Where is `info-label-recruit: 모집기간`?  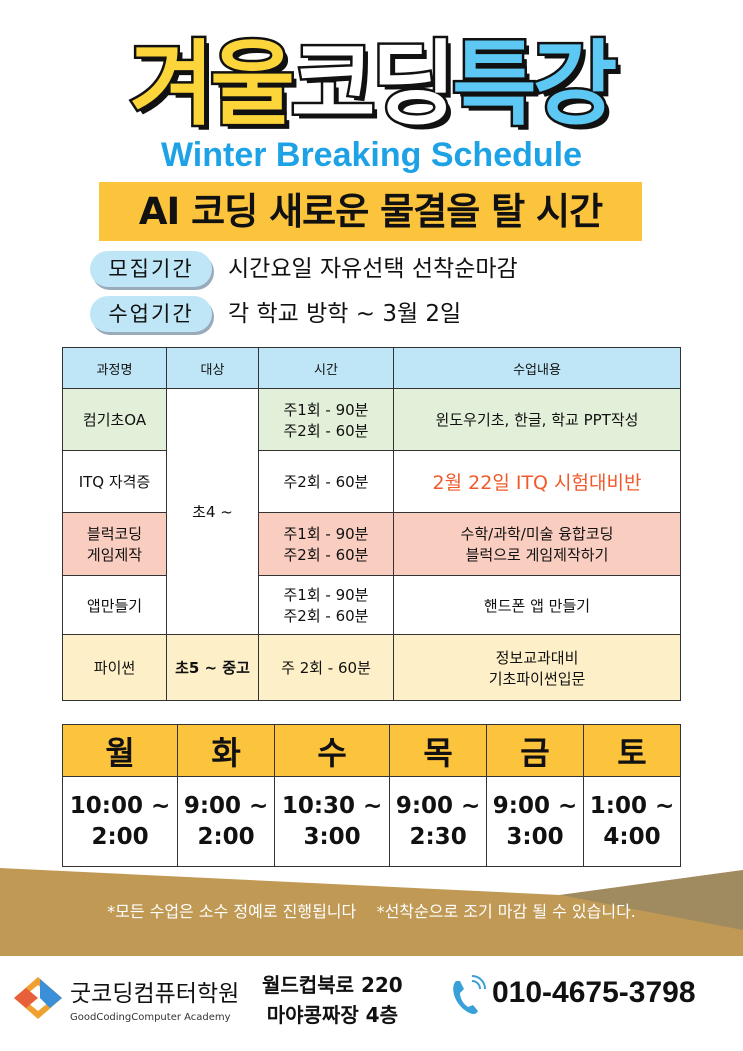
info-label-recruit: 모집기간 is located at coordinates (151, 269).